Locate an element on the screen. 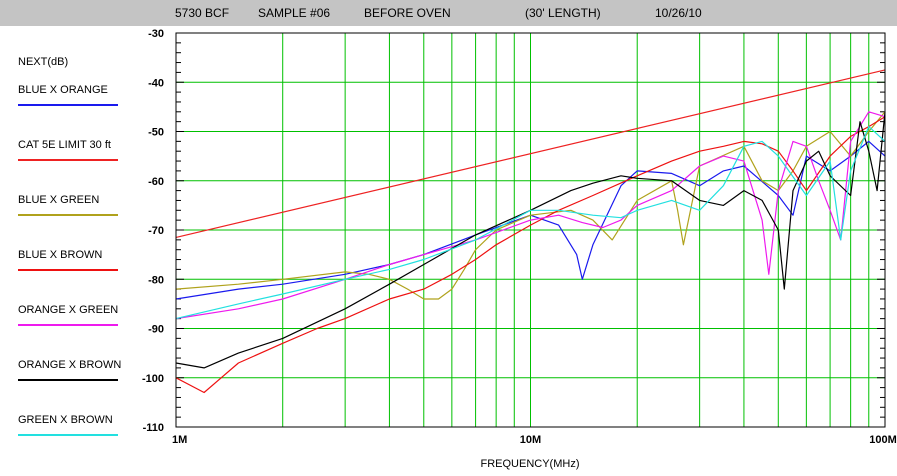  title-condition: BEFORE OVEN is located at coordinates (407, 13).